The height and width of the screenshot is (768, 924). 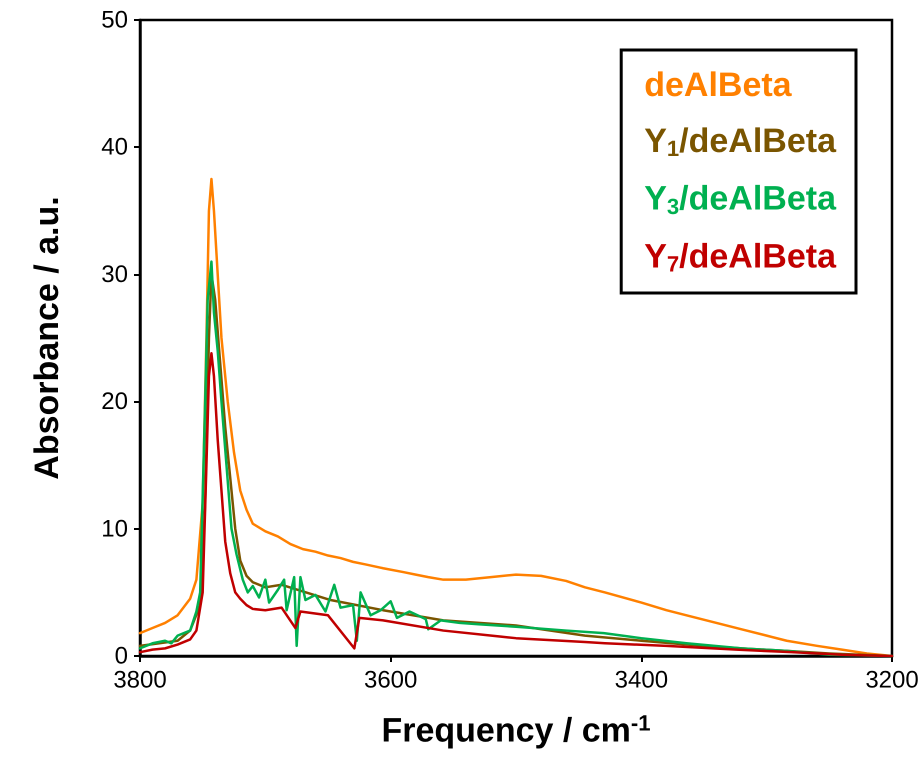 I want to click on y-axis-title: Absorbance / a.u., so click(x=47, y=338).